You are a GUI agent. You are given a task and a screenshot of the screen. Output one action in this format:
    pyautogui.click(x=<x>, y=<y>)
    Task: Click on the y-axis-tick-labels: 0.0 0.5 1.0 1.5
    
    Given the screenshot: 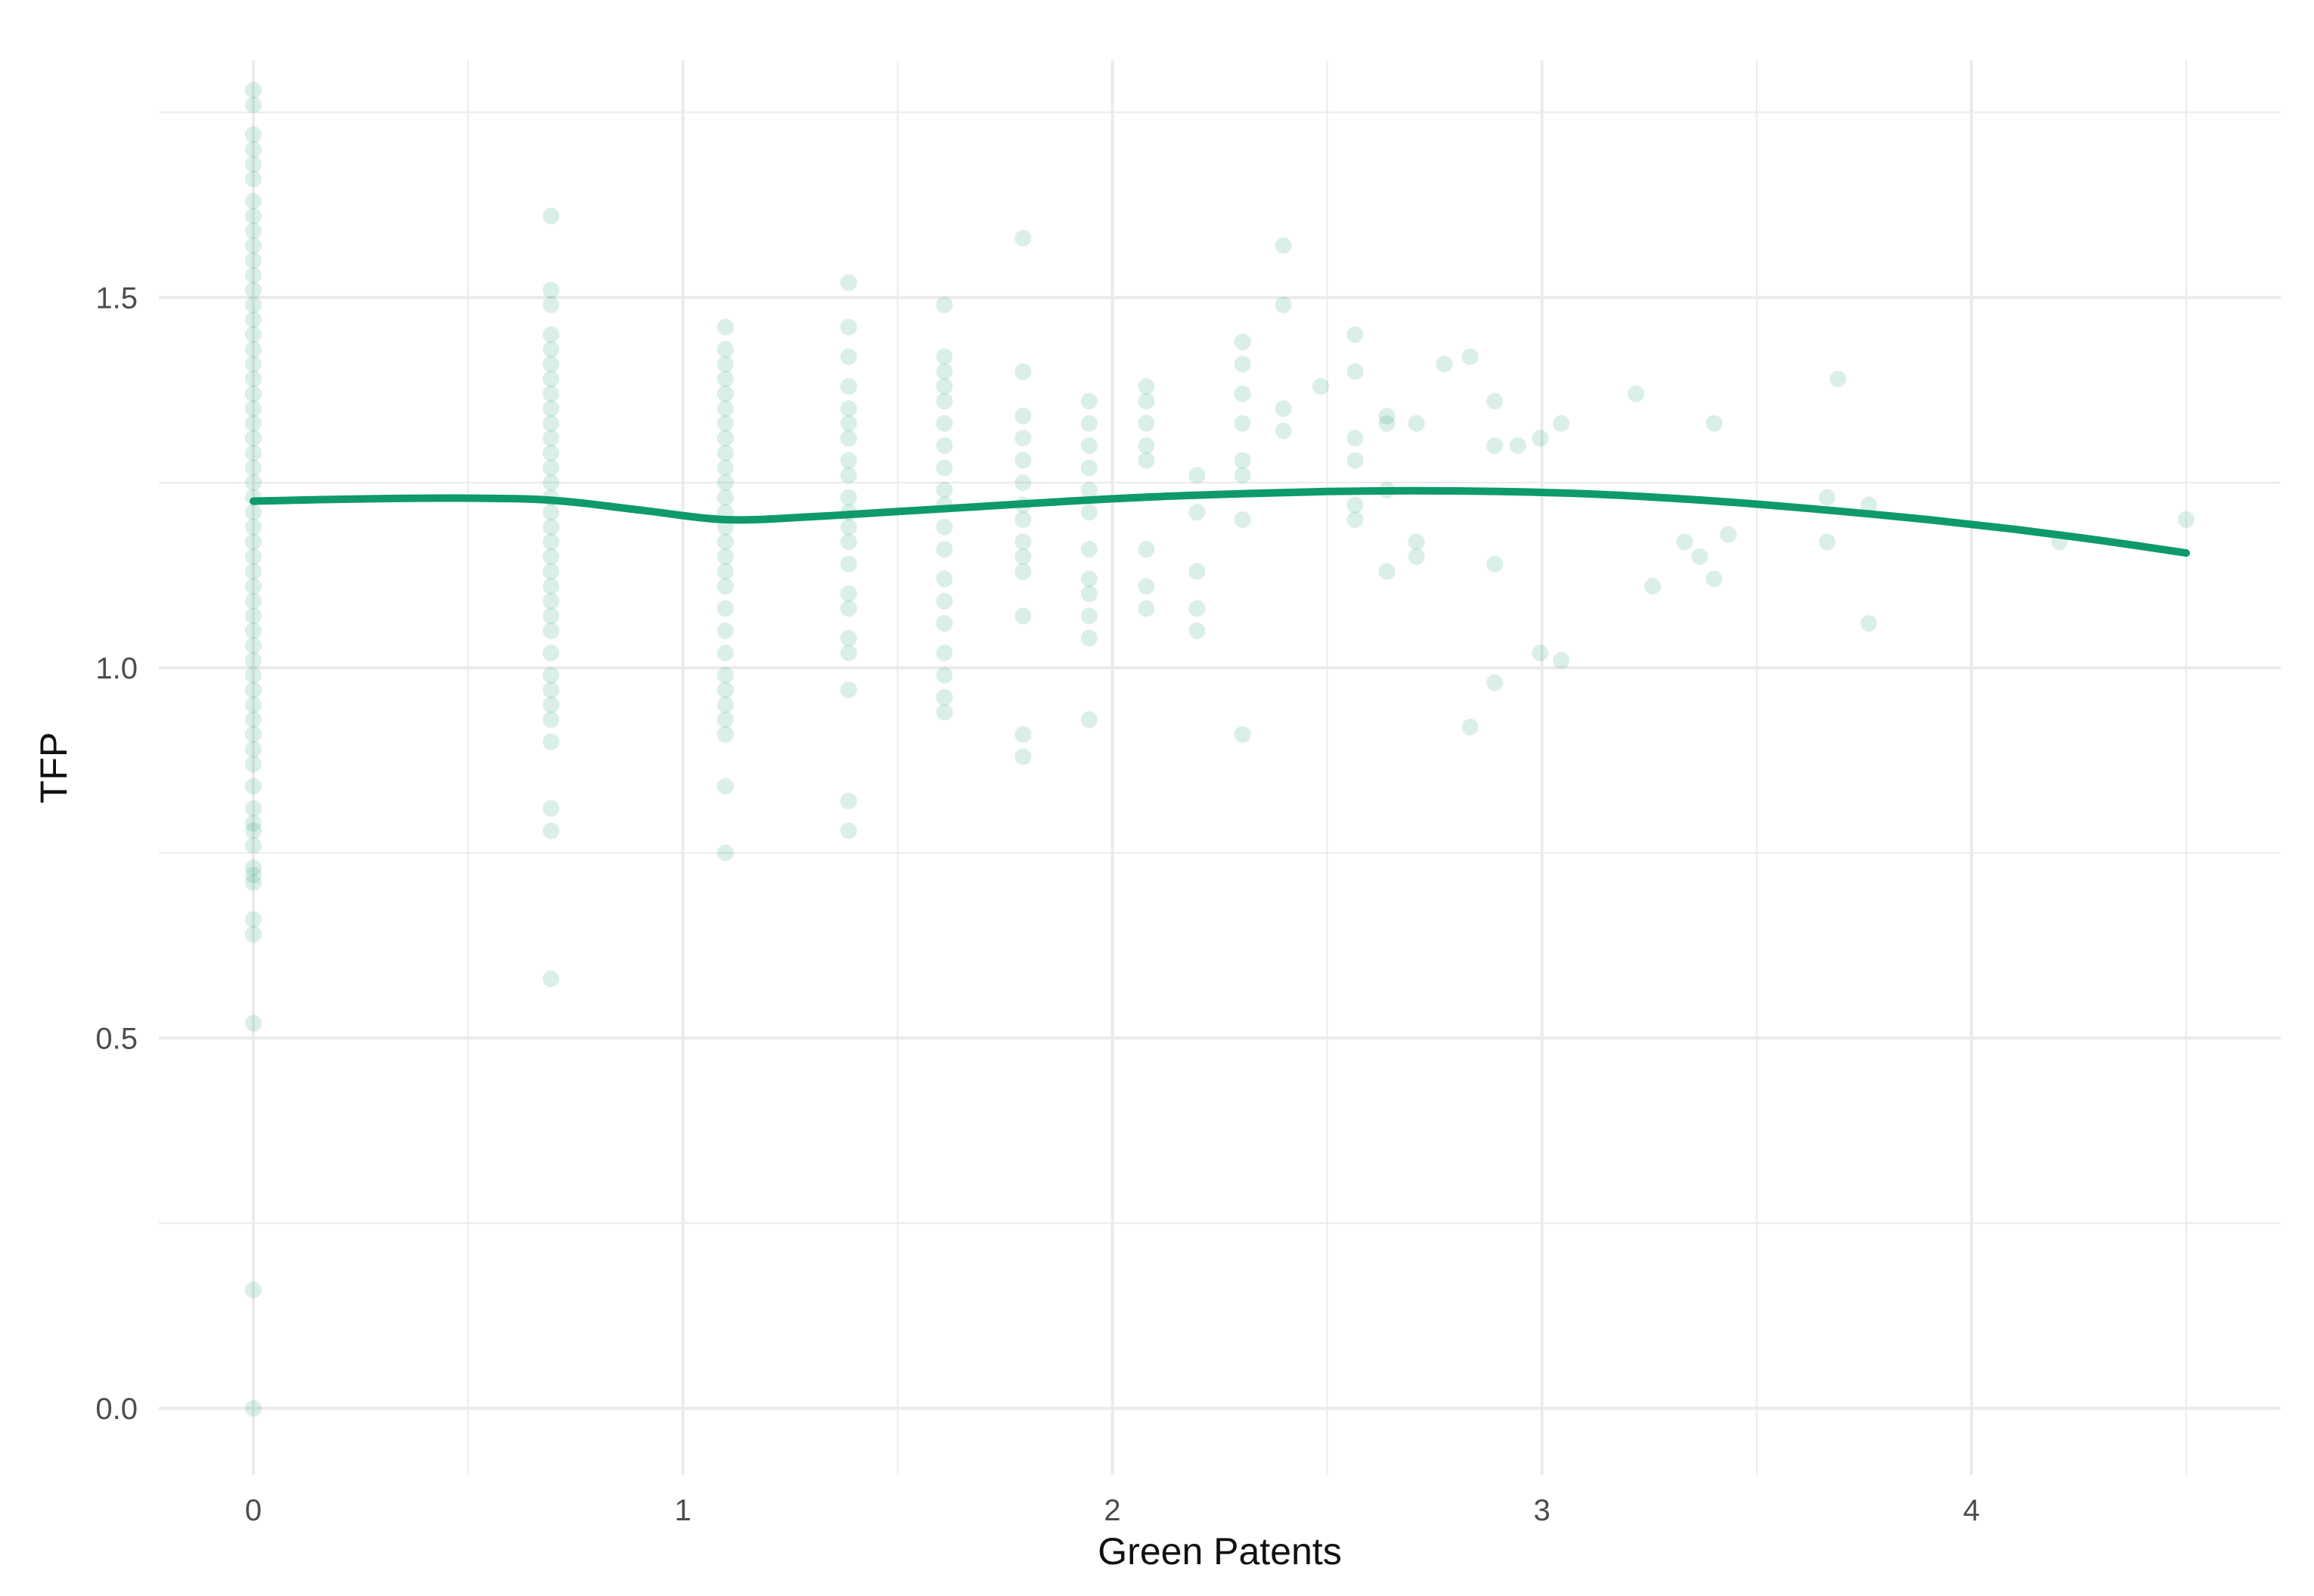 What is the action you would take?
    pyautogui.click(x=116, y=853)
    